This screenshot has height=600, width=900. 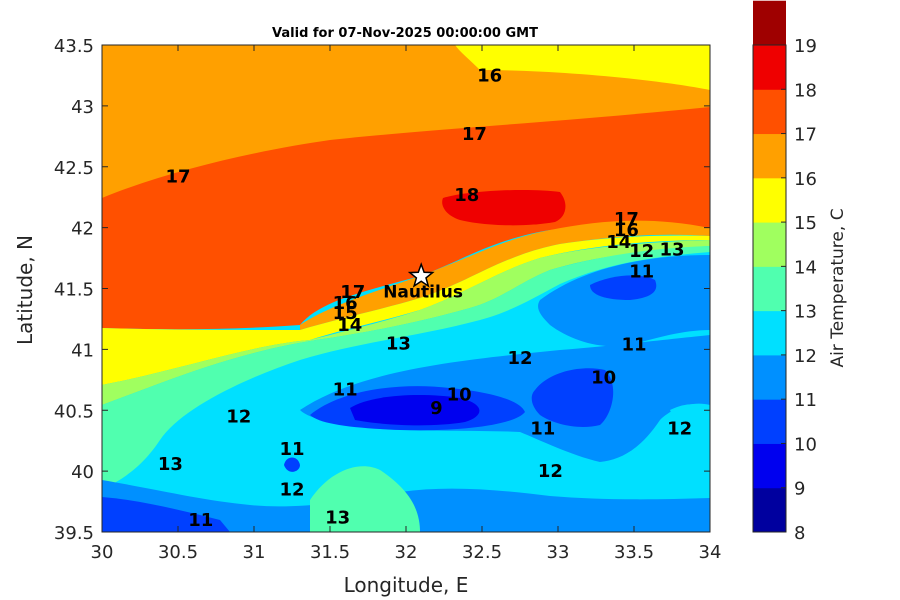 What do you see at coordinates (82, 350) in the screenshot?
I see `y-tick-label: 41` at bounding box center [82, 350].